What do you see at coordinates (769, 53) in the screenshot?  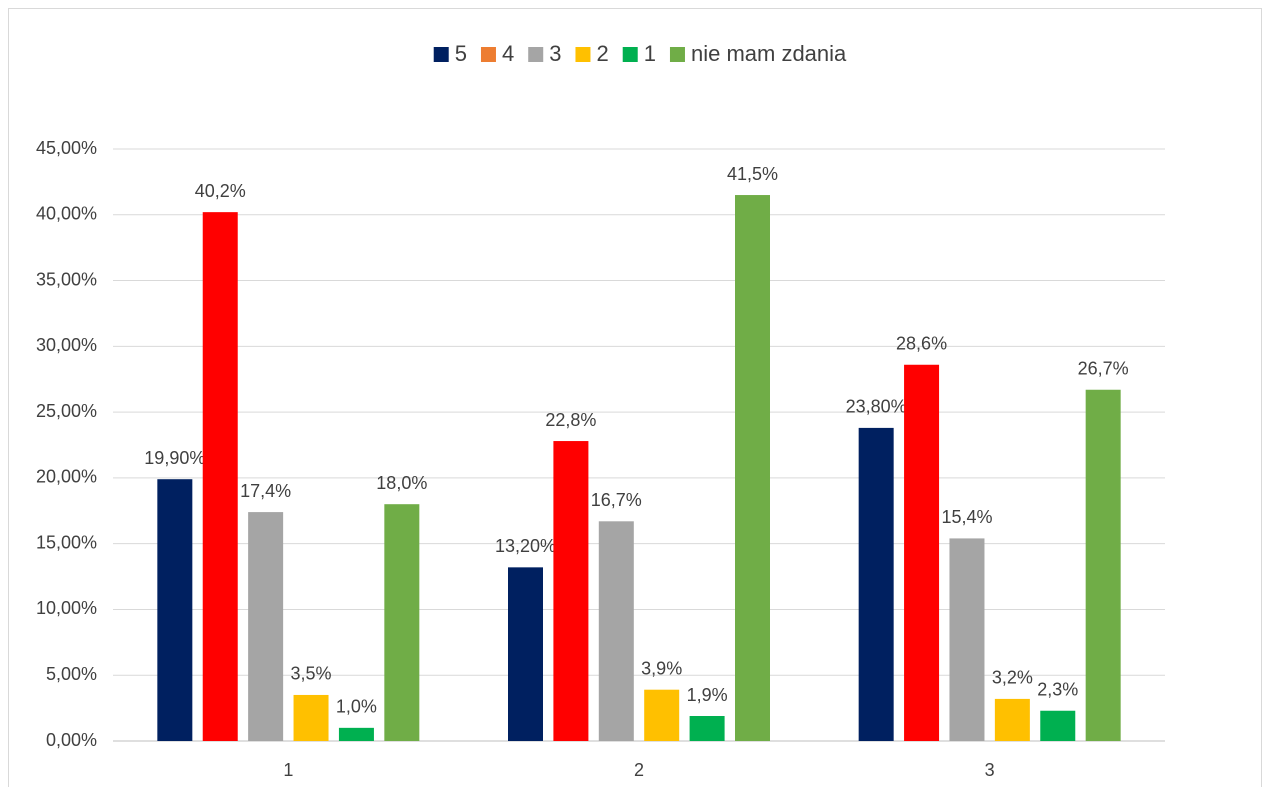 I see `legend-label: nie mam zdania` at bounding box center [769, 53].